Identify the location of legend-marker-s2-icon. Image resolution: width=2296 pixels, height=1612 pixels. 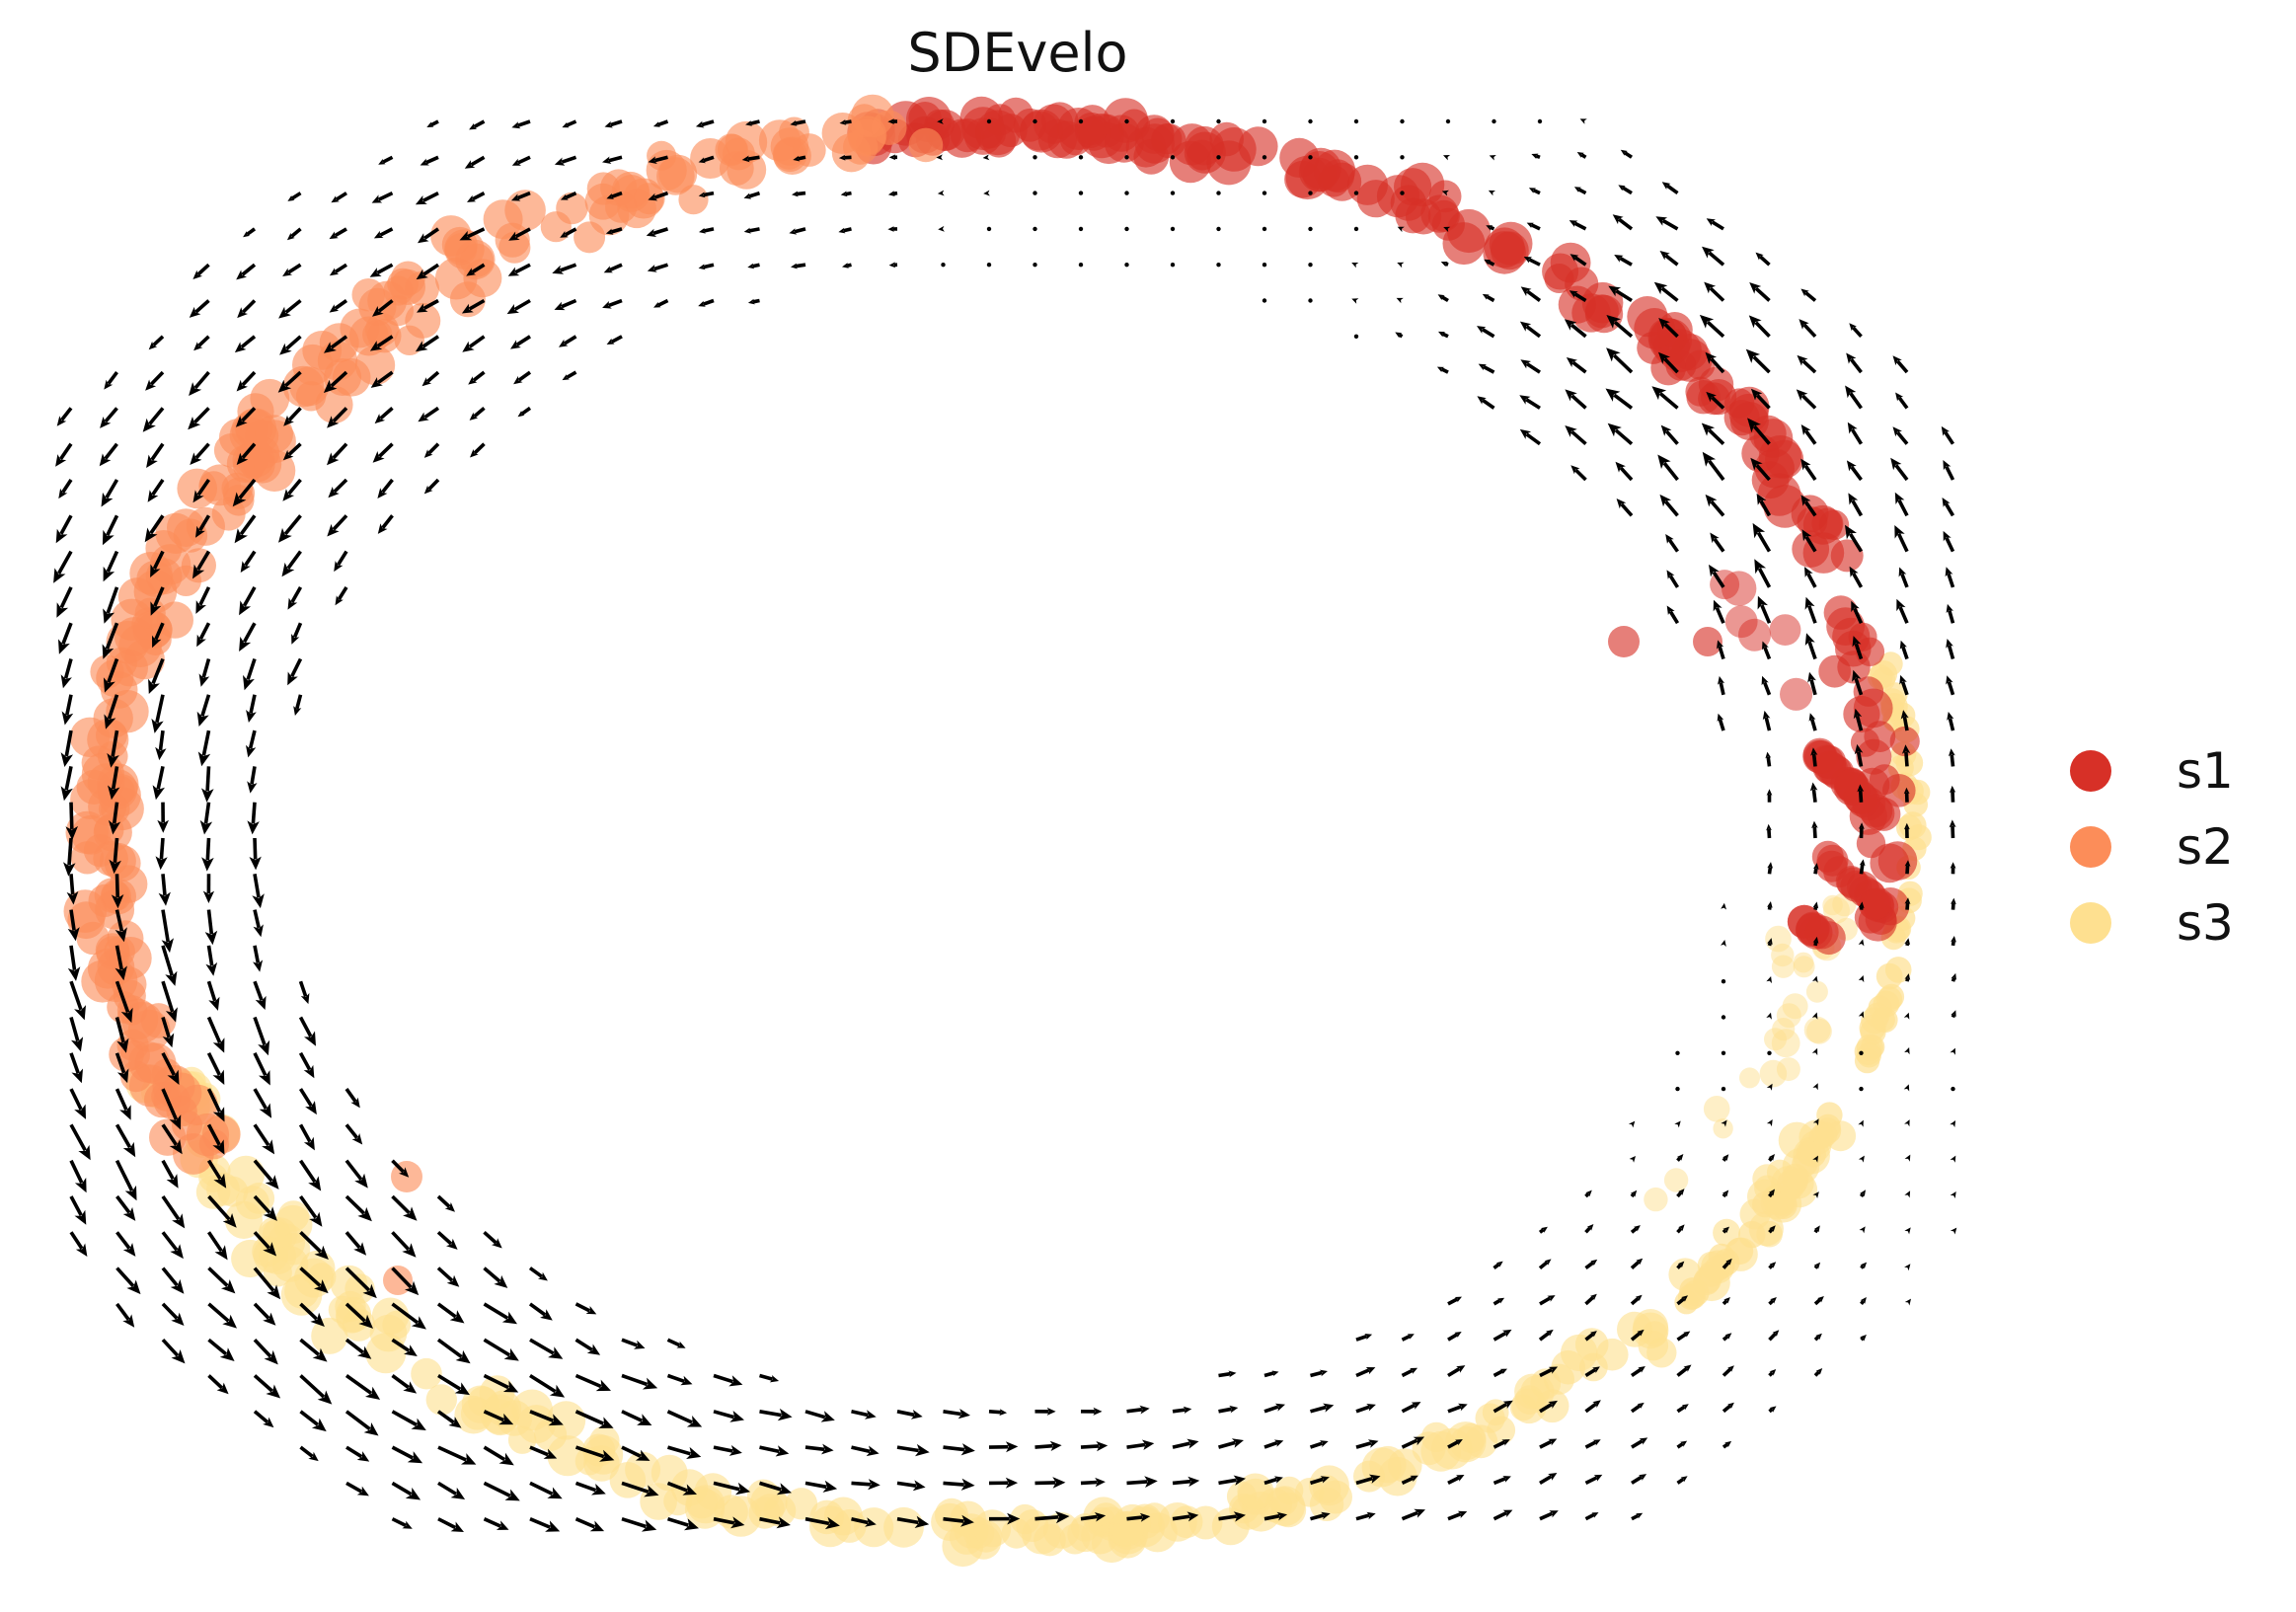
(2090, 847).